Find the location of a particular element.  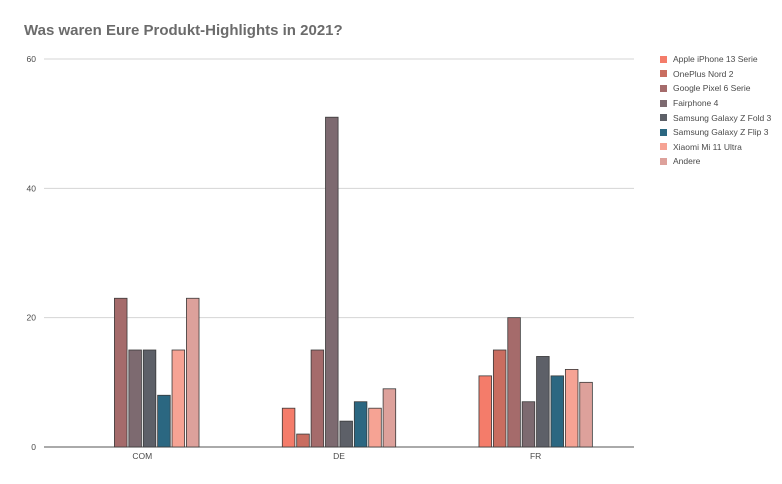

legend-item: Apple iPhone 13 Serie is located at coordinates (715, 59).